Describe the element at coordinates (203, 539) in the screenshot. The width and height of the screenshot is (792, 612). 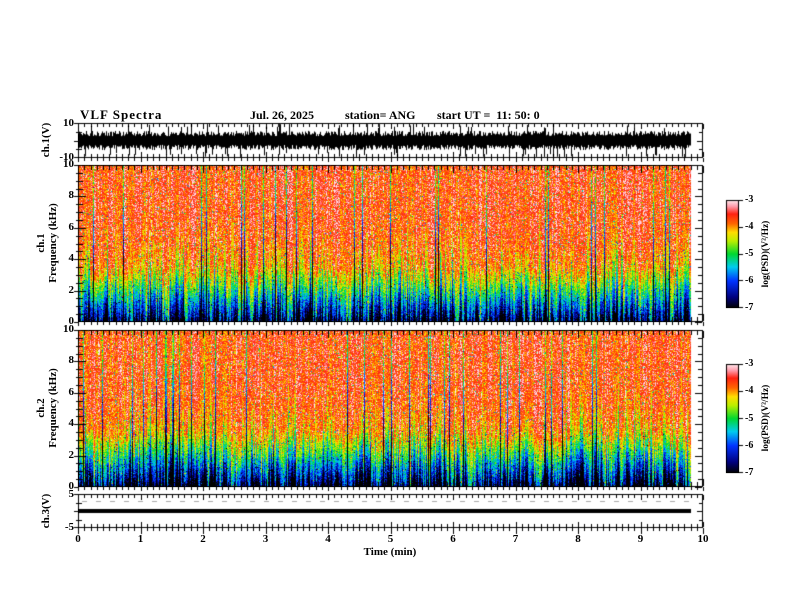
I see `time-tick-label: 2` at that location.